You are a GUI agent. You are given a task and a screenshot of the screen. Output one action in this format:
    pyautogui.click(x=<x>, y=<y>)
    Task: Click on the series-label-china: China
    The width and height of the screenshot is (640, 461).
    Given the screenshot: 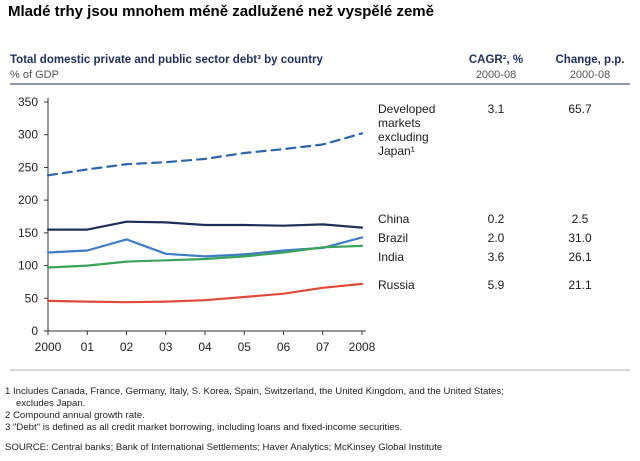 What is the action you would take?
    pyautogui.click(x=394, y=219)
    